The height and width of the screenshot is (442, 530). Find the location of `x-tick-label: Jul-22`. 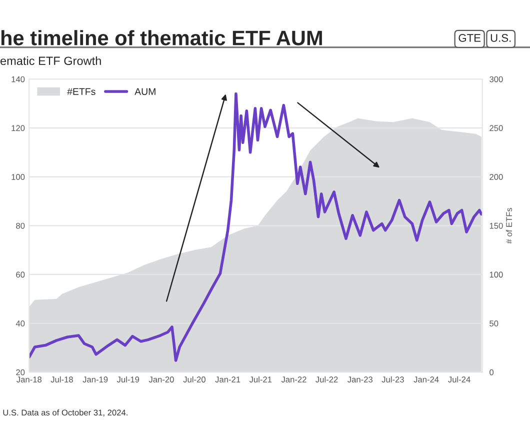

x-tick-label: Jul-22 is located at coordinates (327, 379).